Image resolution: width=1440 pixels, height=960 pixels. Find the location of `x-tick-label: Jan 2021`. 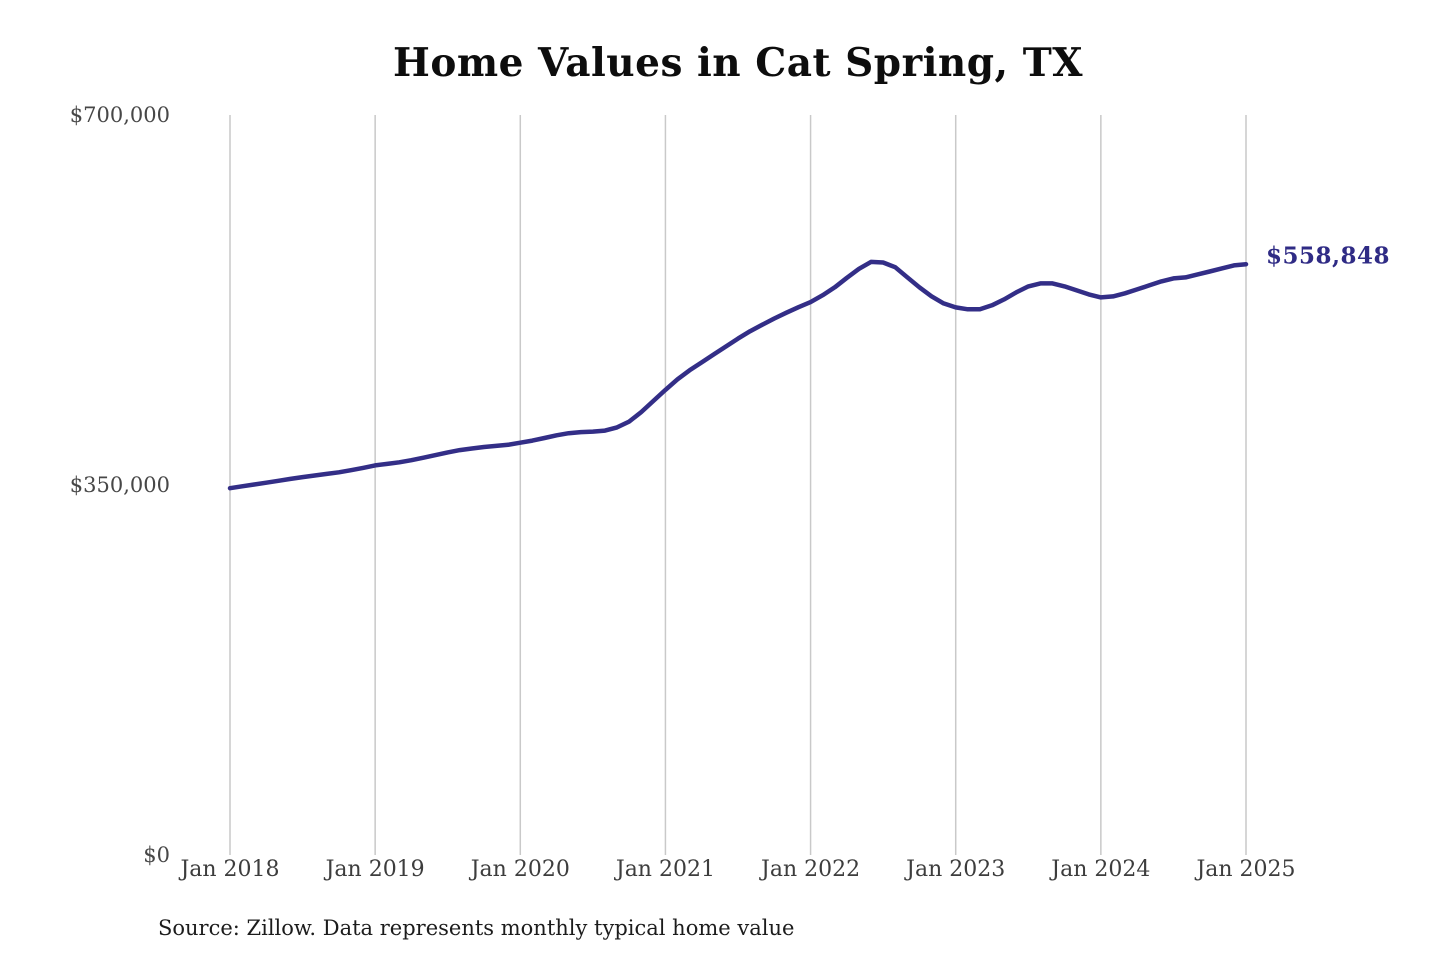

x-tick-label: Jan 2021 is located at coordinates (665, 869).